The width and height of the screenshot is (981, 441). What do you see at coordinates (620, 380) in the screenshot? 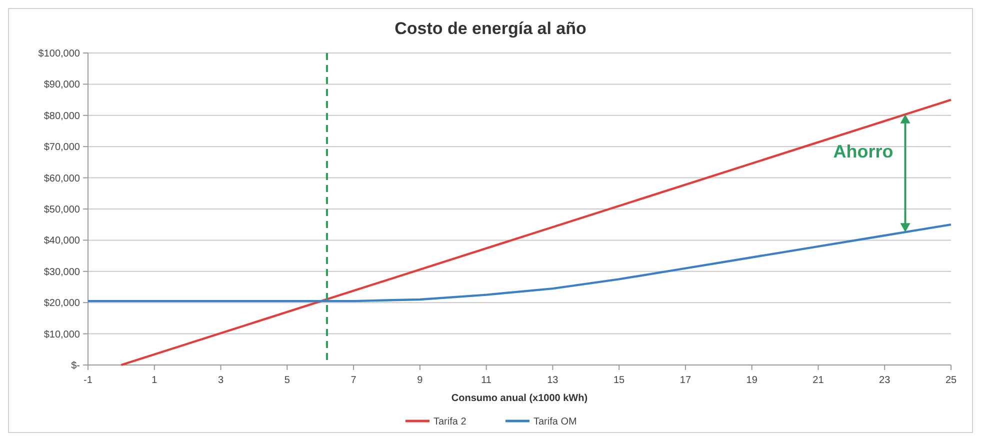
I see `x-tick-label: 15` at bounding box center [620, 380].